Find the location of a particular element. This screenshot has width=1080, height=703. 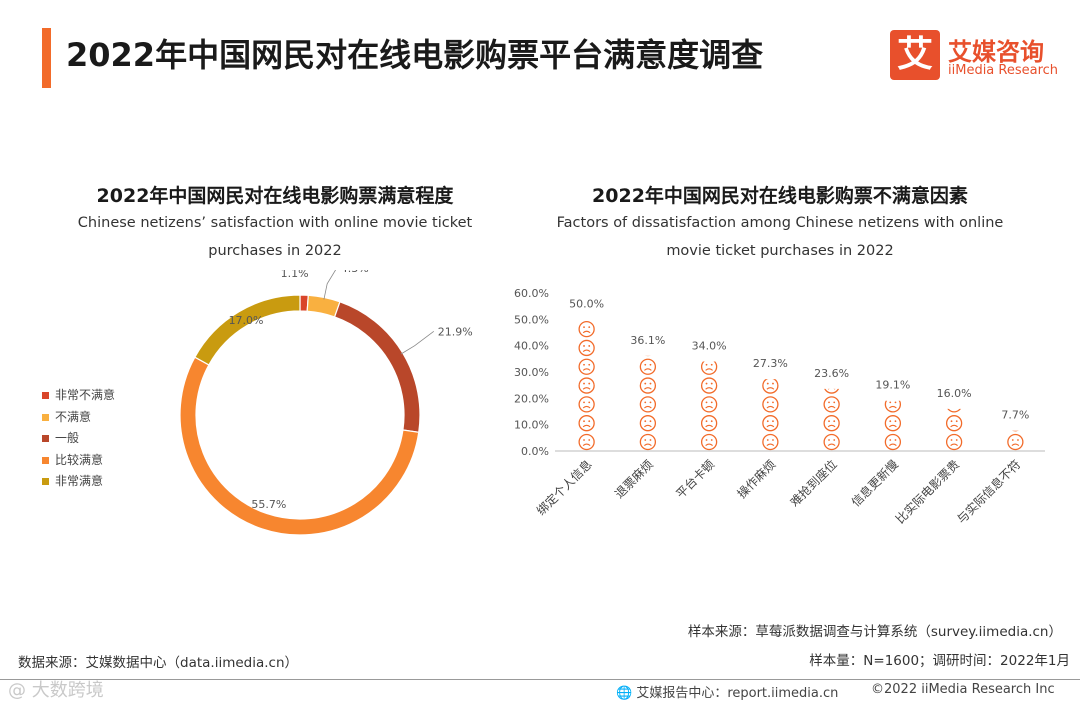

sample-source: 样本来源：草莓派数据调查与计算系统（survey.iimedia.cn） is located at coordinates (874, 632).